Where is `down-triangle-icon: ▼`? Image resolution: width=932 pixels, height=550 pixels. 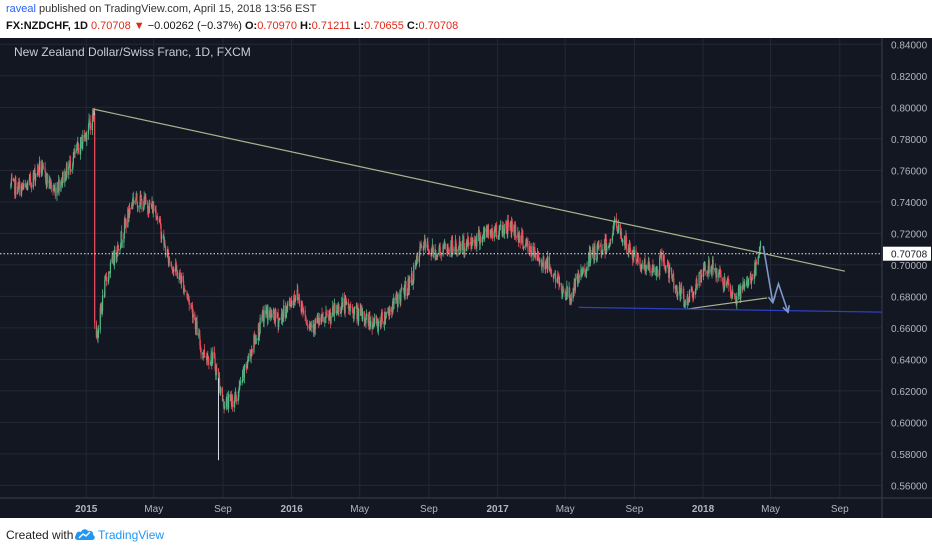 down-triangle-icon: ▼ is located at coordinates (139, 26).